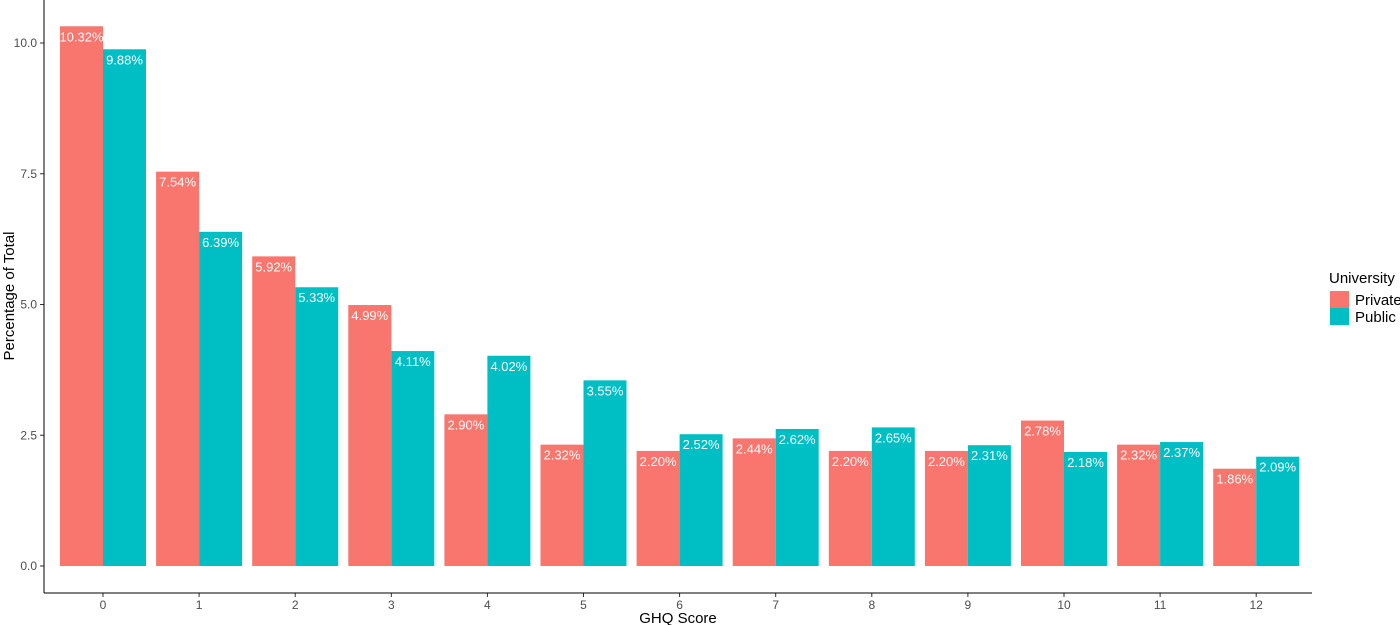  I want to click on y-tick-label: 5.0, so click(28, 305).